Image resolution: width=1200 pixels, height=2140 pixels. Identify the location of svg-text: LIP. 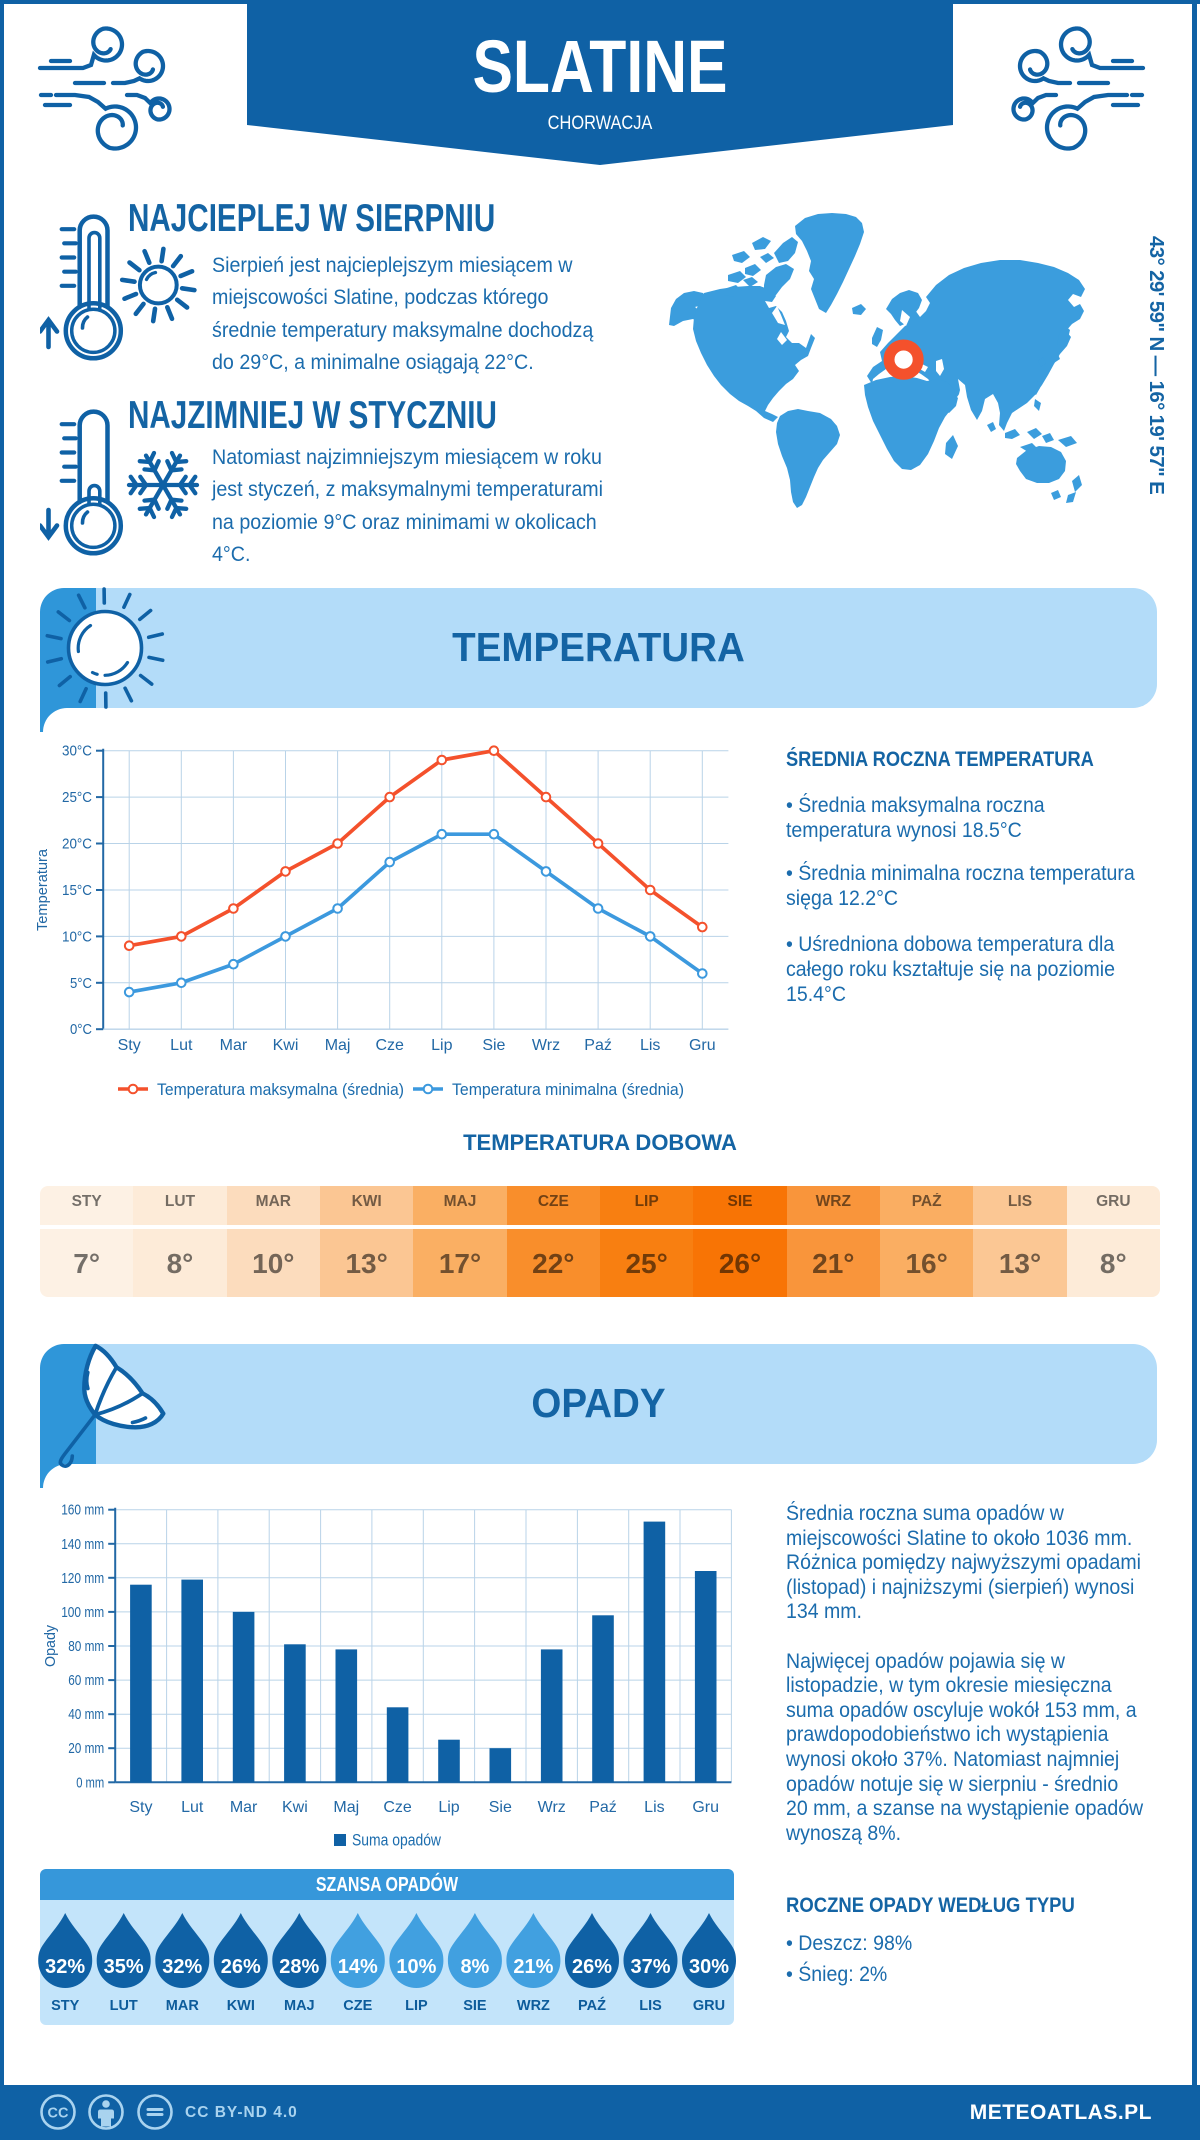
(416, 2006).